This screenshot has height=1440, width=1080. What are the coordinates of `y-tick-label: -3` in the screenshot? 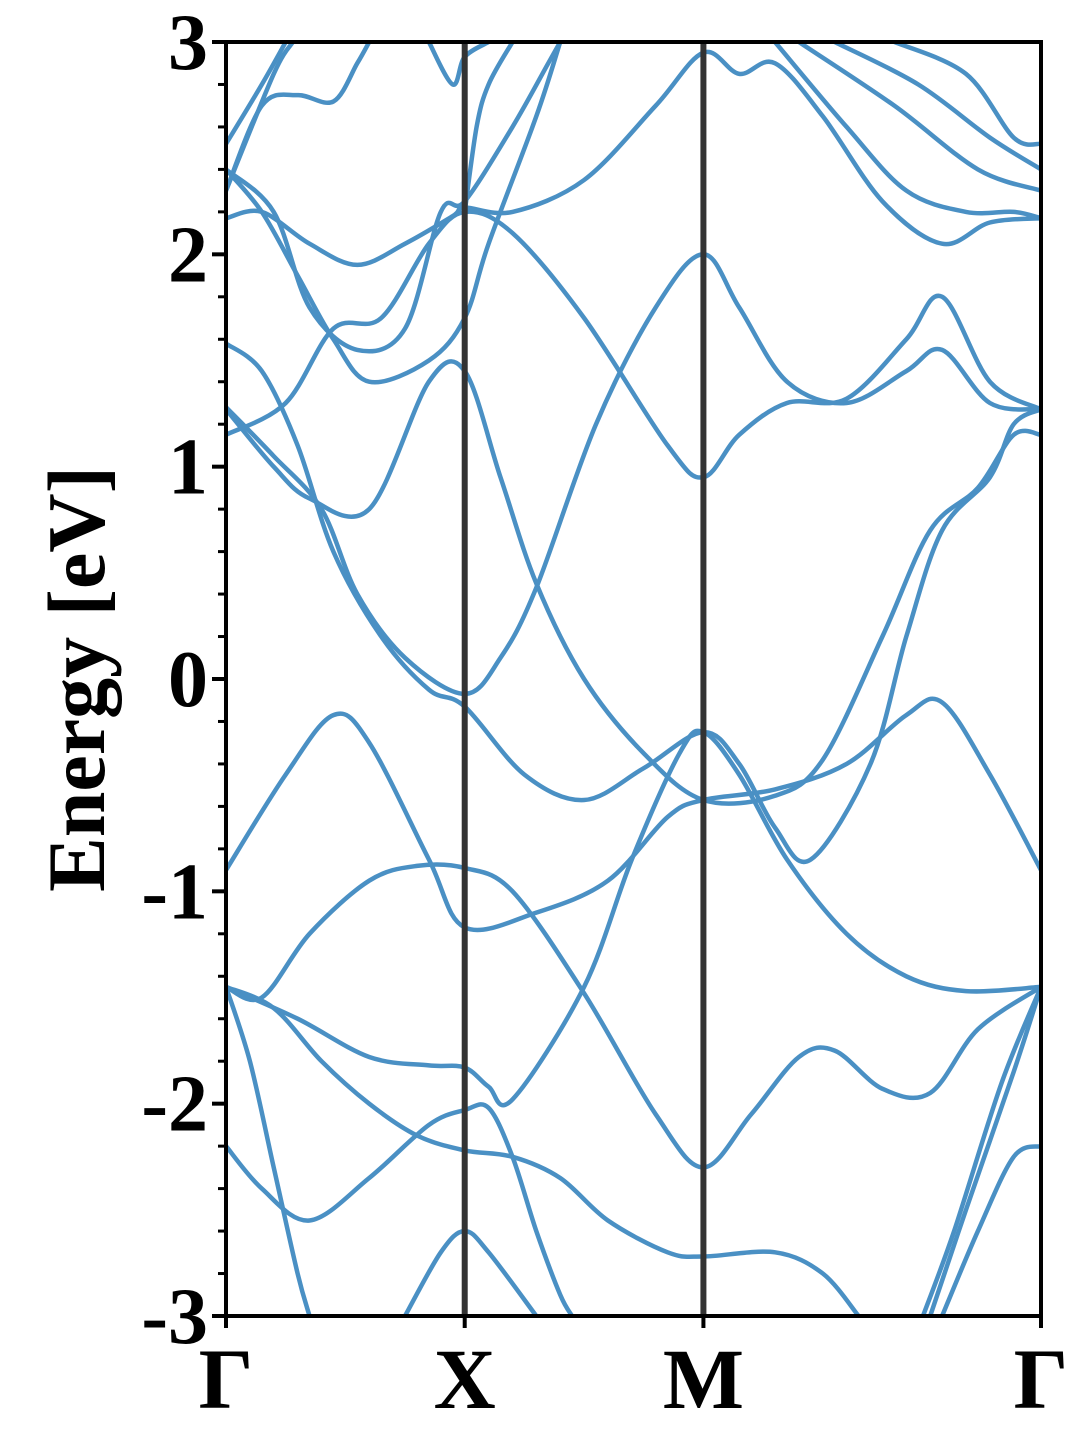 It's located at (174, 1317).